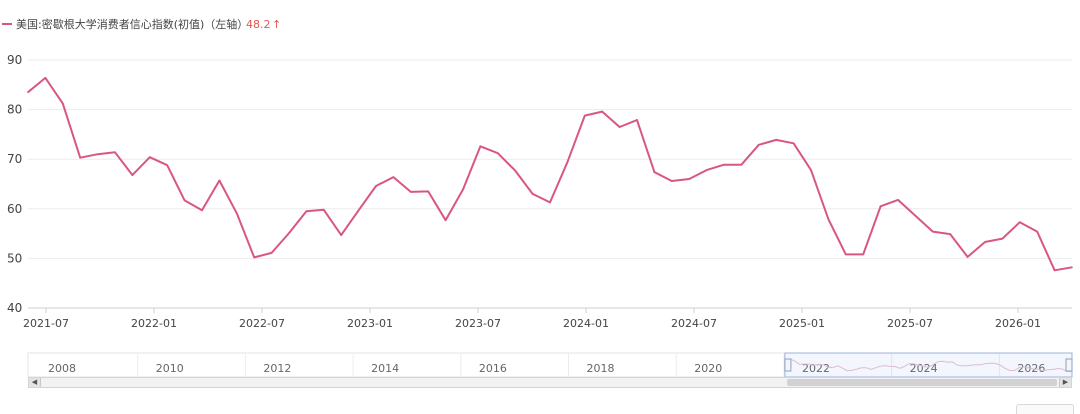  What do you see at coordinates (132, 24) in the screenshot?
I see `legend-series-label: 美国:密歇根大学消费者信心指数(初值)（左轴）` at bounding box center [132, 24].